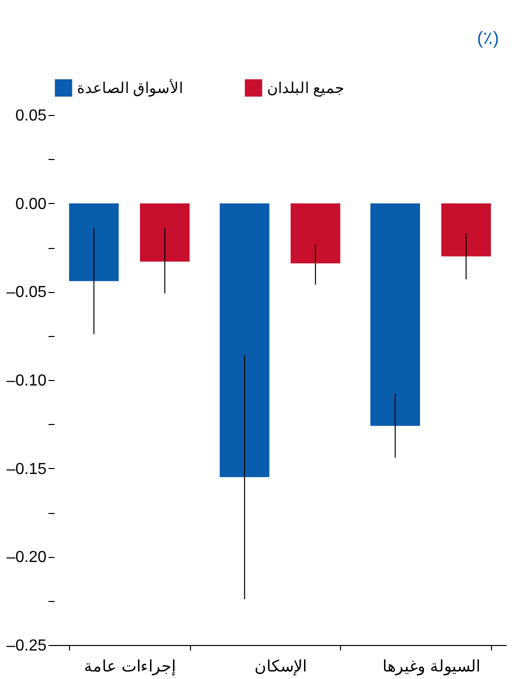  Describe the element at coordinates (26, 646) in the screenshot. I see `y-tick-label: –0.25` at that location.